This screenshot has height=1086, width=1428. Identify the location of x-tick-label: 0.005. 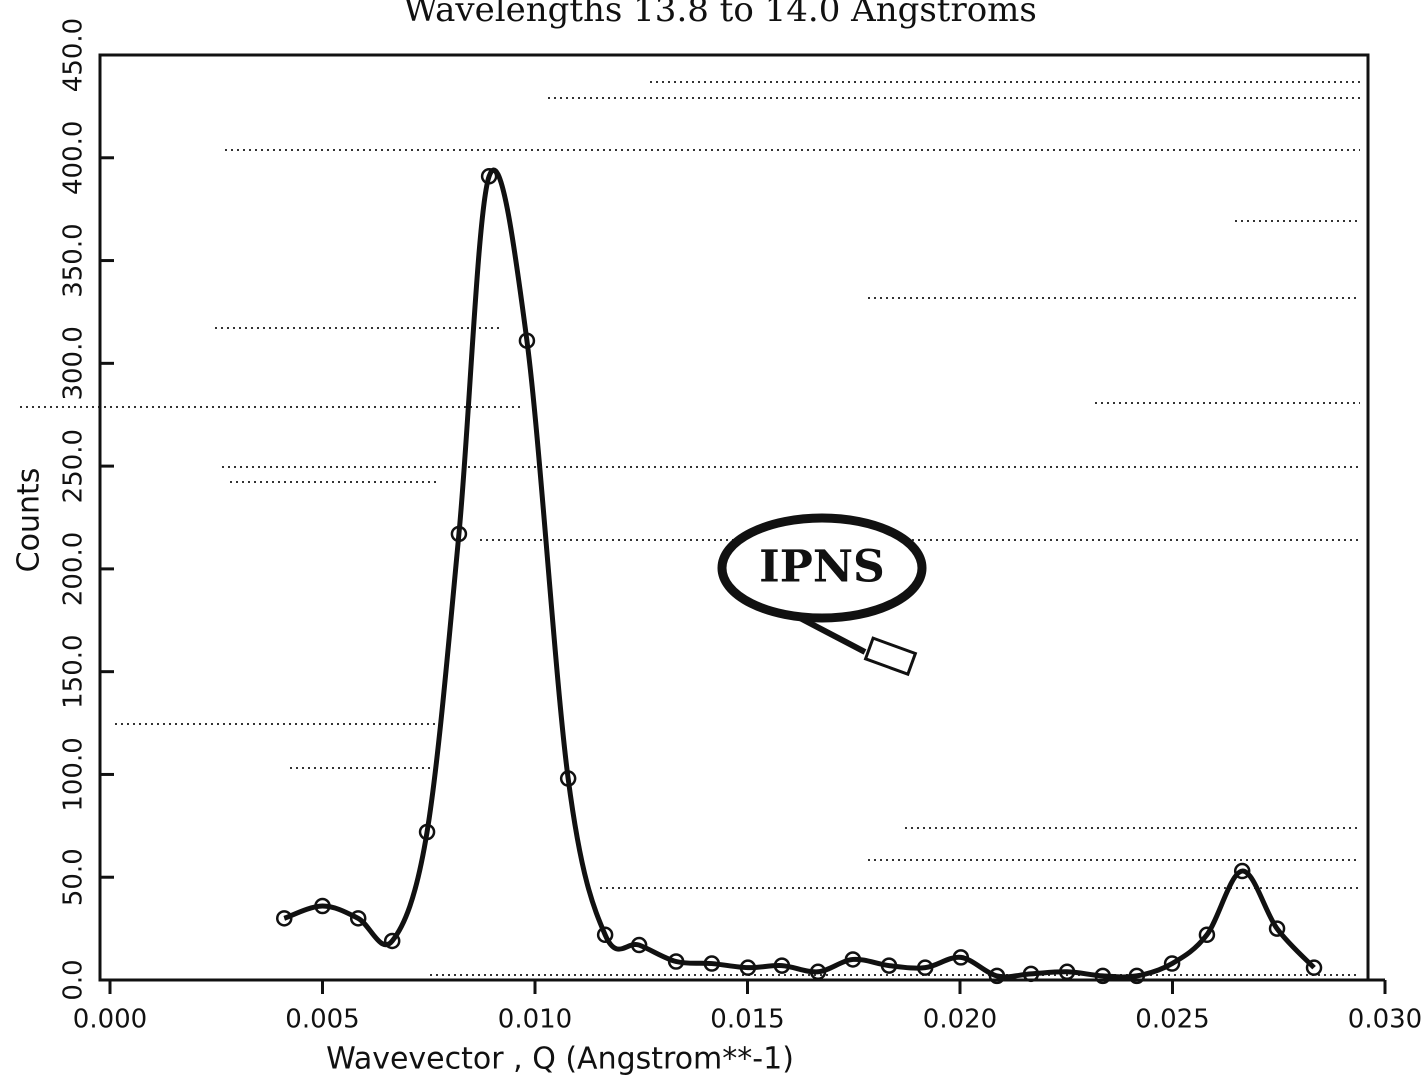
(322, 1020).